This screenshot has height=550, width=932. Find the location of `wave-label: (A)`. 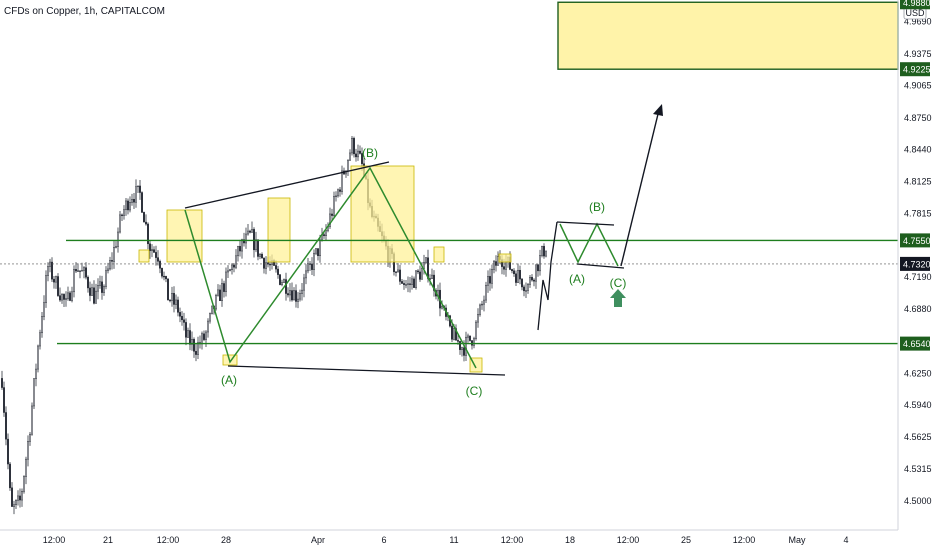

wave-label: (A) is located at coordinates (577, 279).